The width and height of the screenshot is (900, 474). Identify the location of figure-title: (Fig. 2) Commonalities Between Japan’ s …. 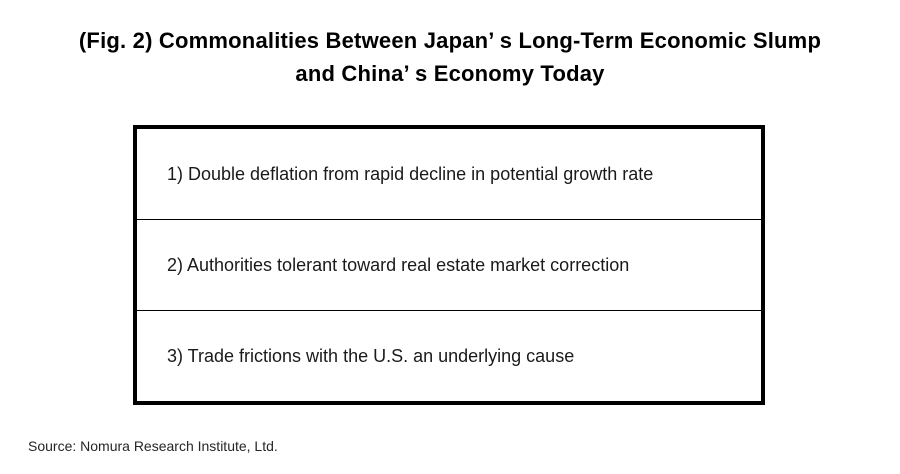
(450, 57).